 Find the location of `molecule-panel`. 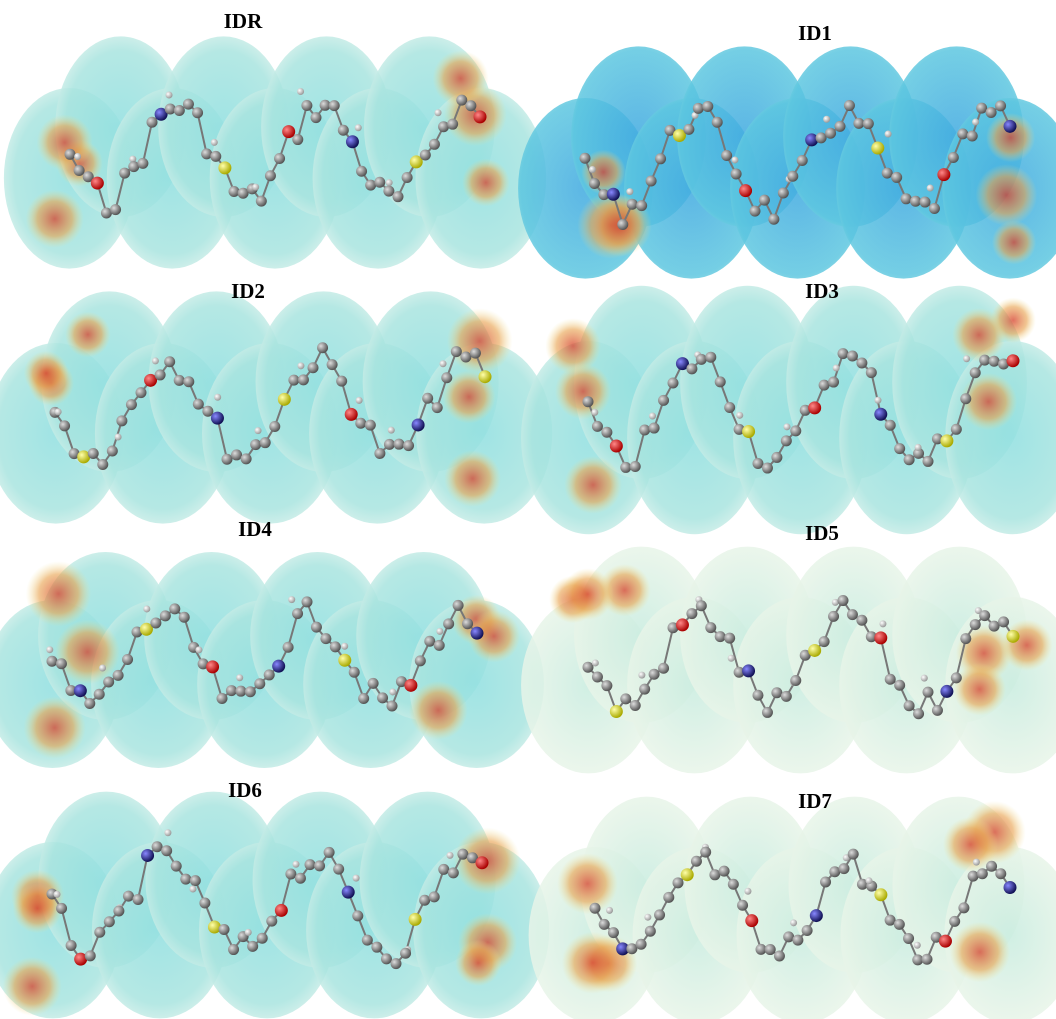

molecule-panel is located at coordinates (276, 407).